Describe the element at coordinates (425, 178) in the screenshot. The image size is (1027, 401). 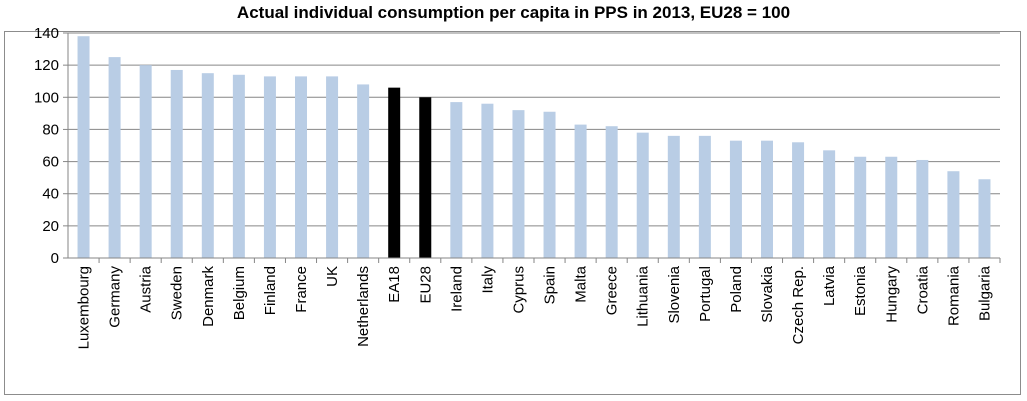
I see `bar-eu28` at that location.